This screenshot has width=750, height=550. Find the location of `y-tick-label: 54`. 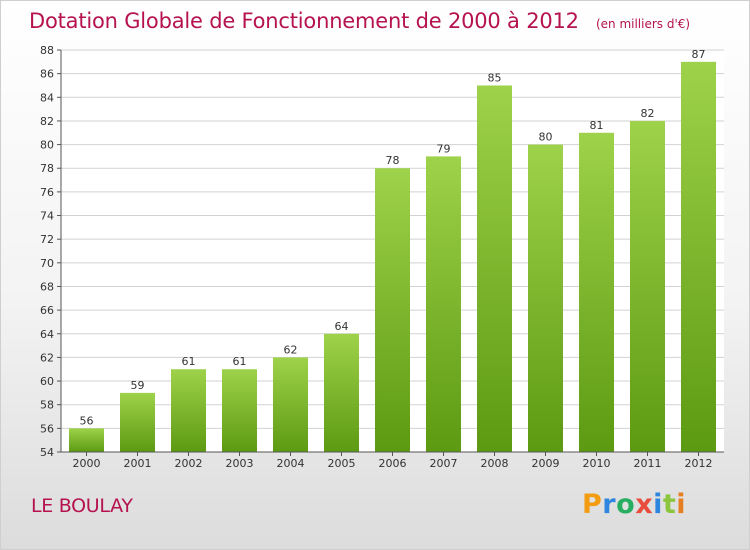

y-tick-label: 54 is located at coordinates (47, 452).